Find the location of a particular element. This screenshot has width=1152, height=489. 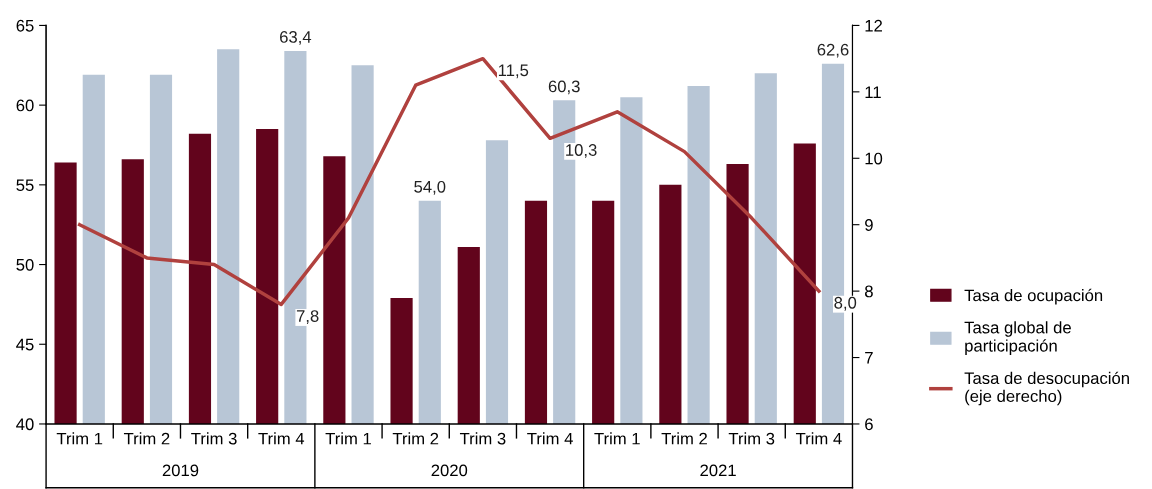

data-label: 62,6 is located at coordinates (833, 50).